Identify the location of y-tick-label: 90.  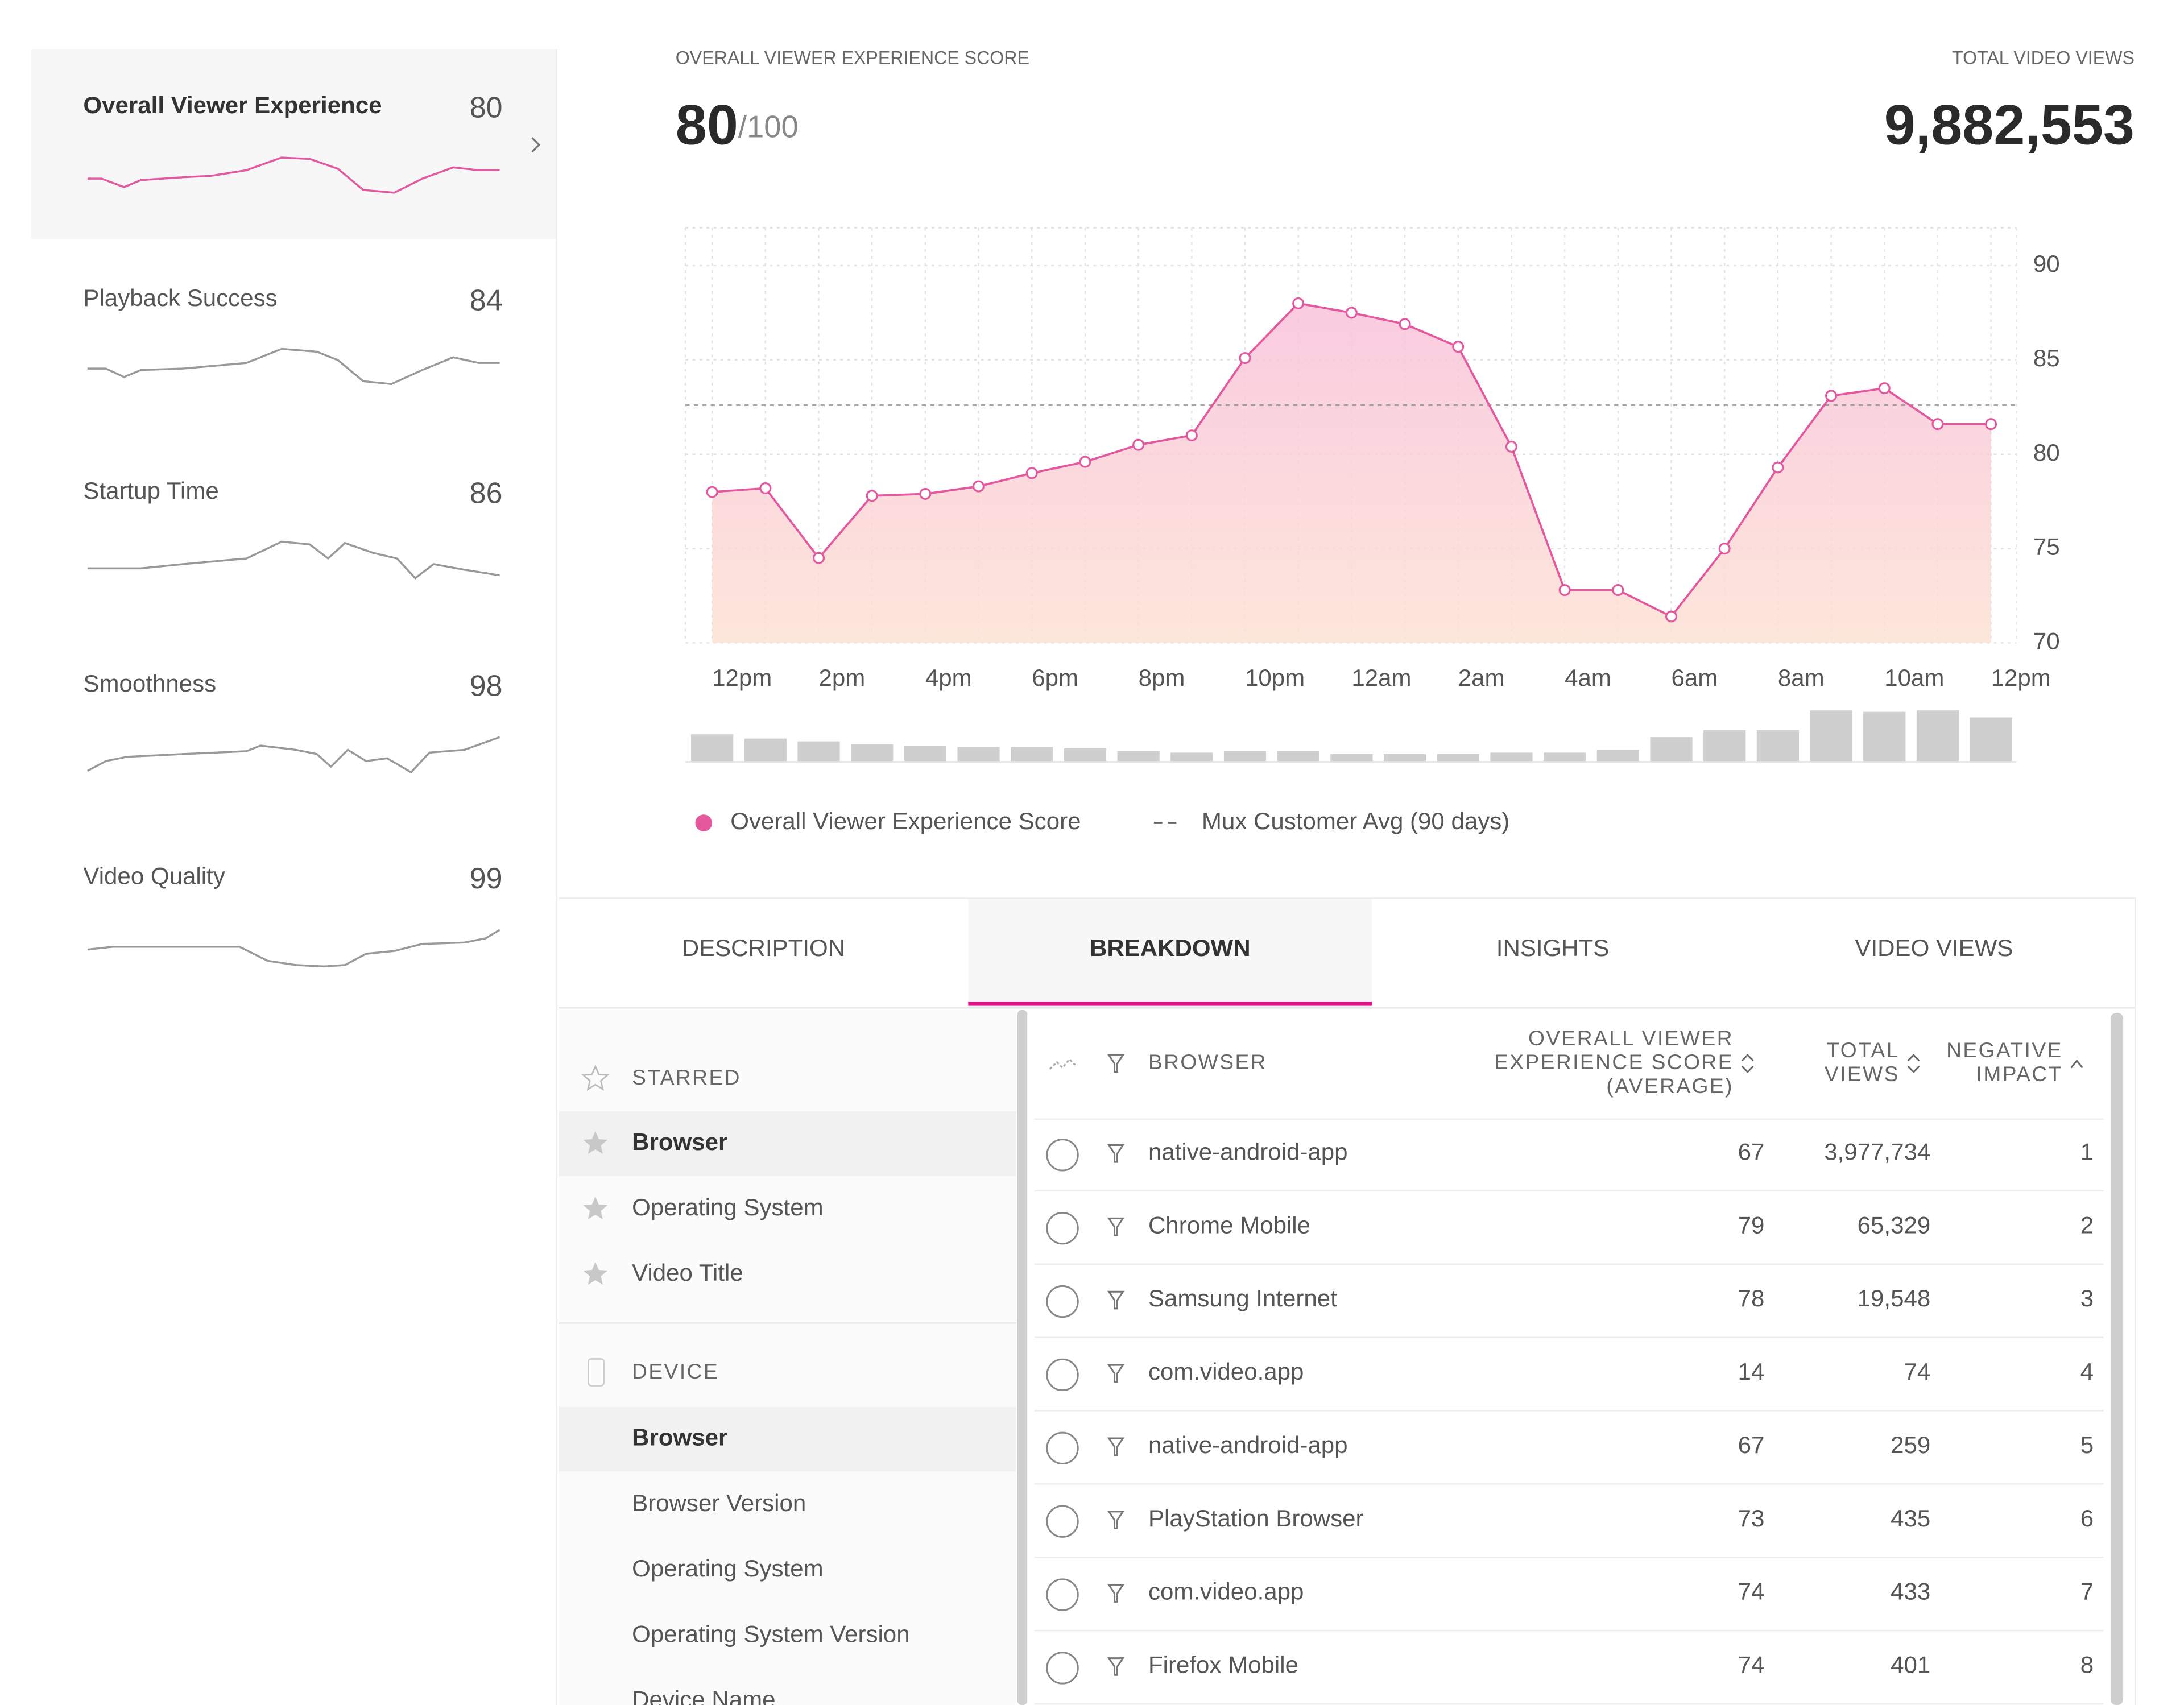
(2046, 263).